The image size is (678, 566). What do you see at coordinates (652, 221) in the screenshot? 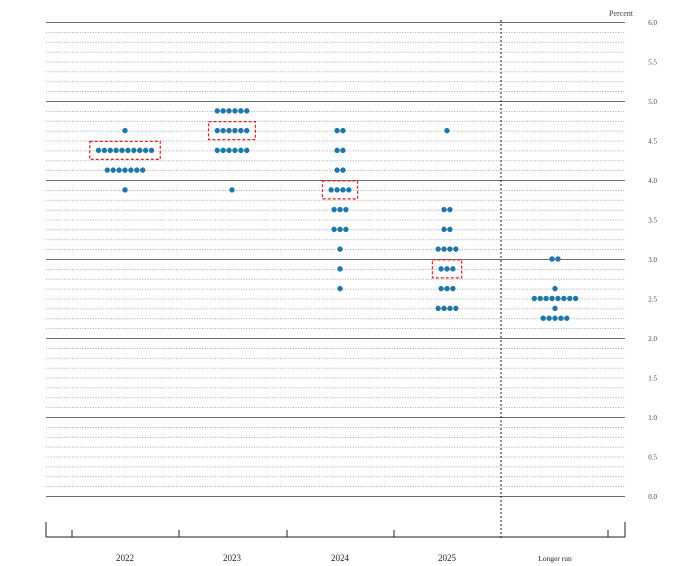
I see `y-tick-label: 3.5` at bounding box center [652, 221].